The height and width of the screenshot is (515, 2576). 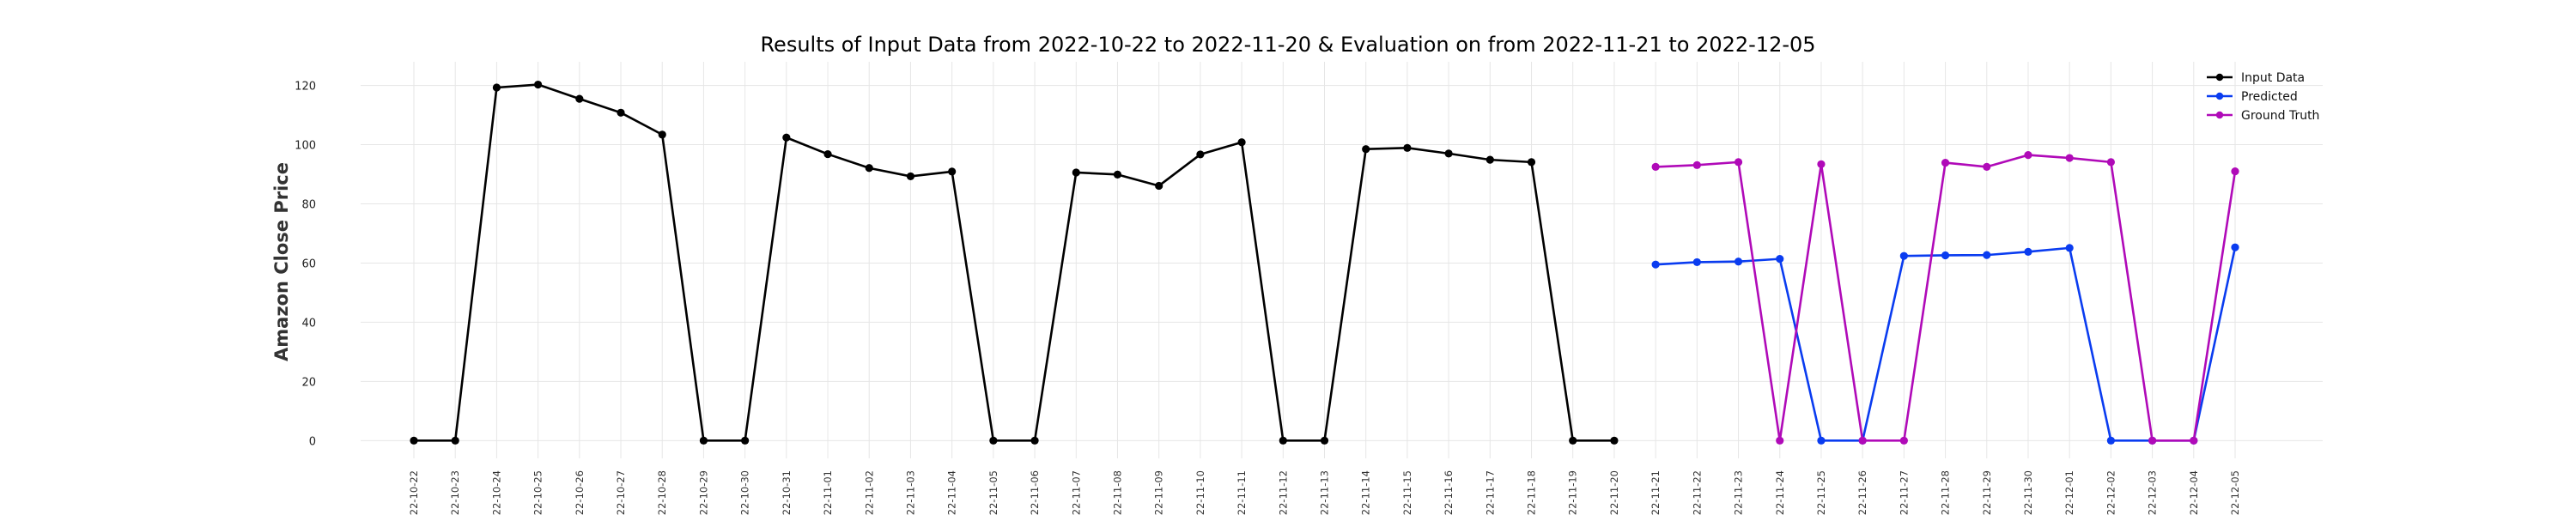 What do you see at coordinates (869, 492) in the screenshot?
I see `x-tick-label: 2022-11-02` at bounding box center [869, 492].